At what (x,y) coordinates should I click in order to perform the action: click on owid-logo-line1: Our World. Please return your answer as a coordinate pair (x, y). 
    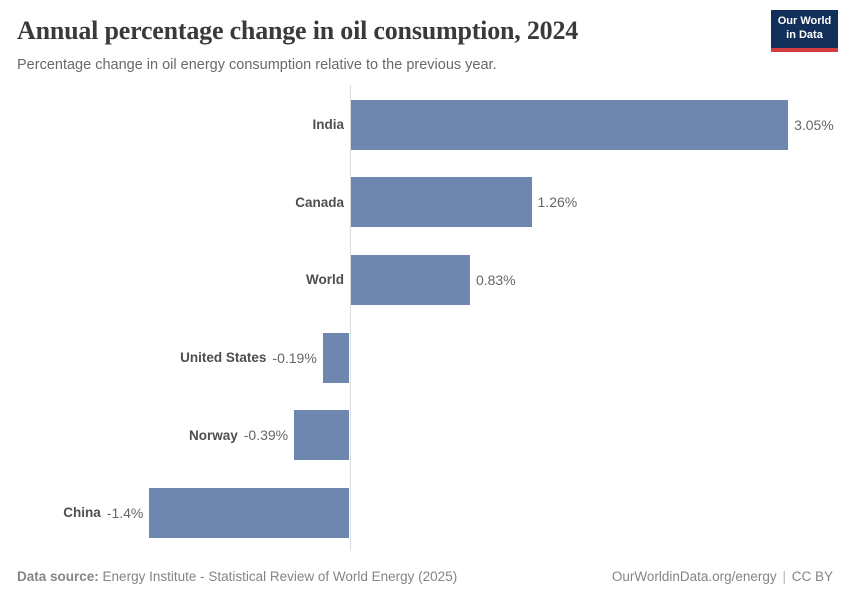
    Looking at the image, I should click on (804, 21).